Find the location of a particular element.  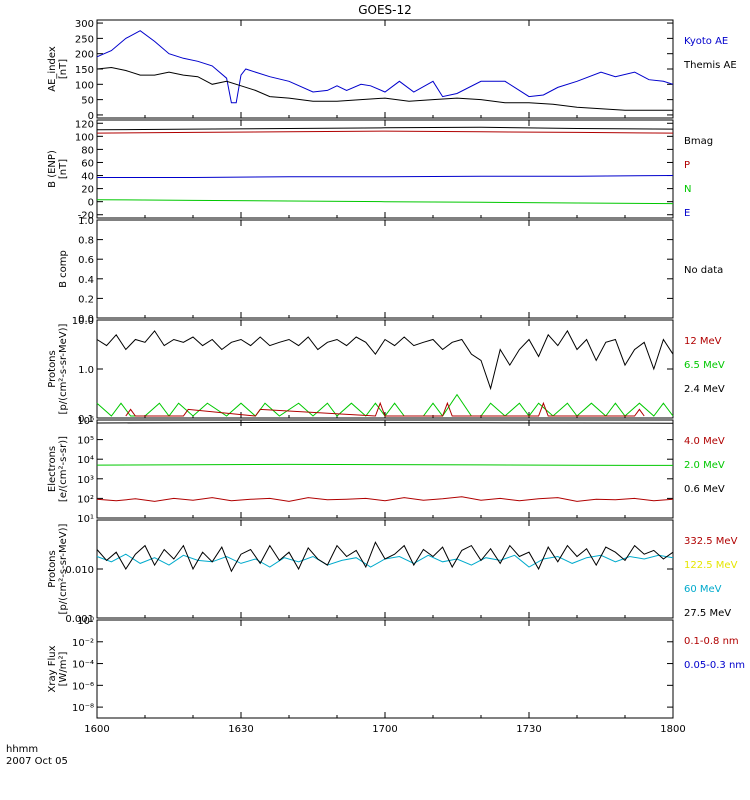

y-tick-label: -20 is located at coordinates (86, 216).